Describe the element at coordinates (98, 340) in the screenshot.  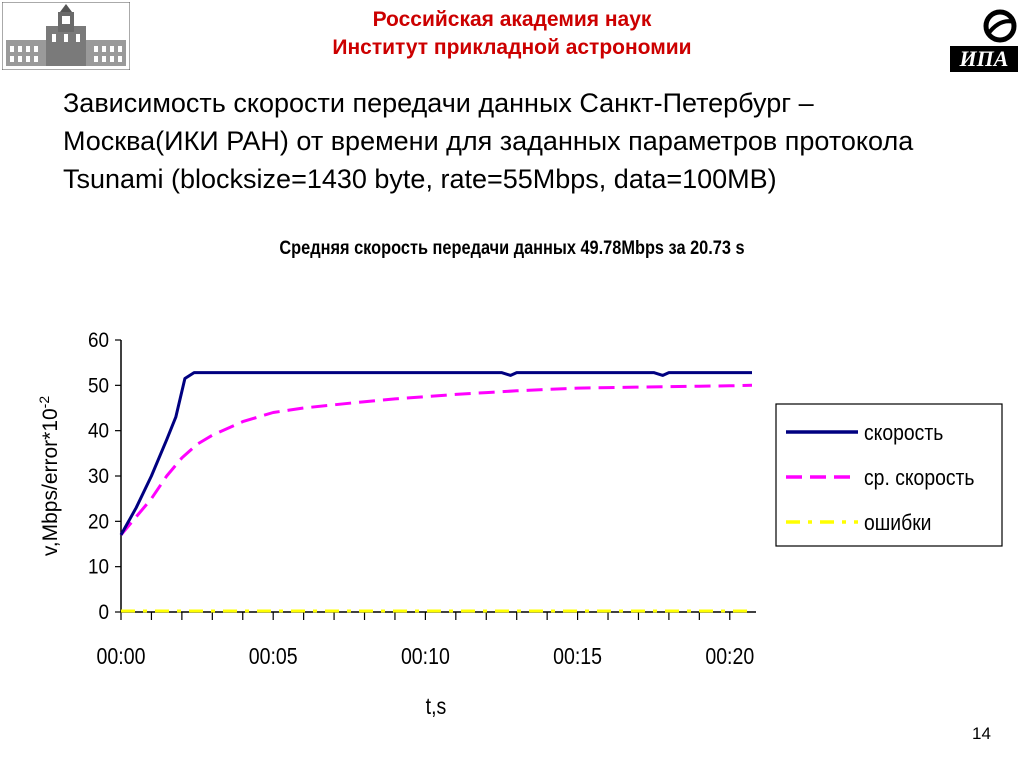
I see `y-tick-label: 60` at that location.